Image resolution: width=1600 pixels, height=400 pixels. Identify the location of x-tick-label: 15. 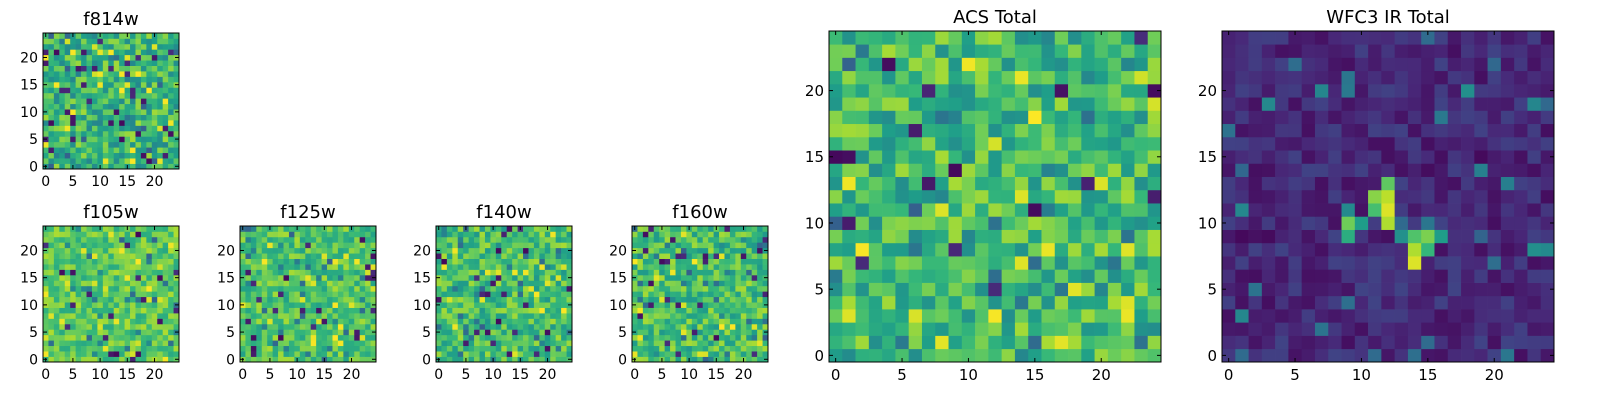
(716, 375).